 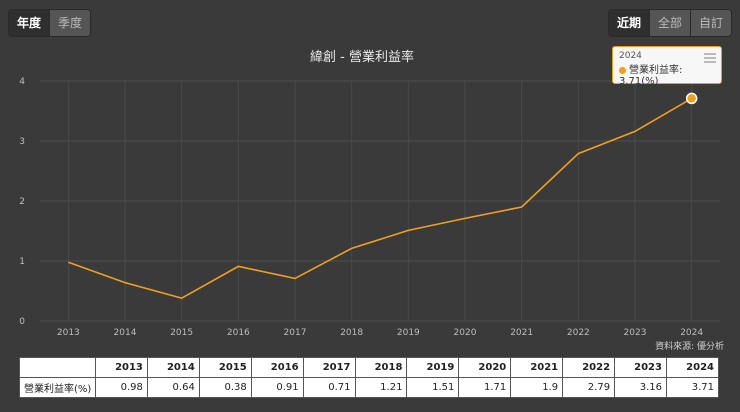 I want to click on chart-tooltip: 2024 營業利益率: 3.71(%), so click(x=667, y=66).